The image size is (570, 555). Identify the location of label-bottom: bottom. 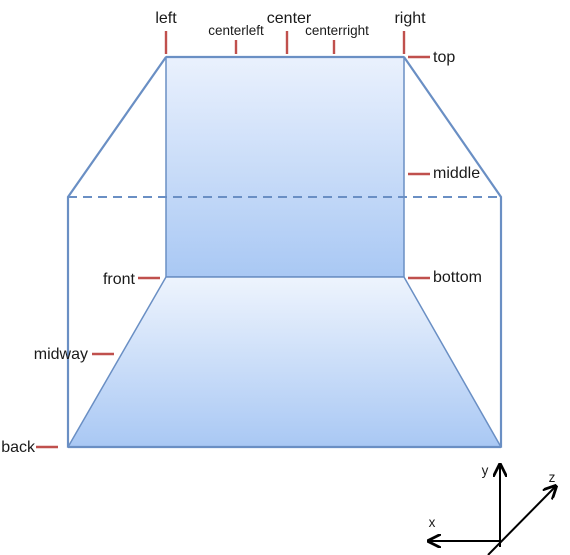
(457, 277).